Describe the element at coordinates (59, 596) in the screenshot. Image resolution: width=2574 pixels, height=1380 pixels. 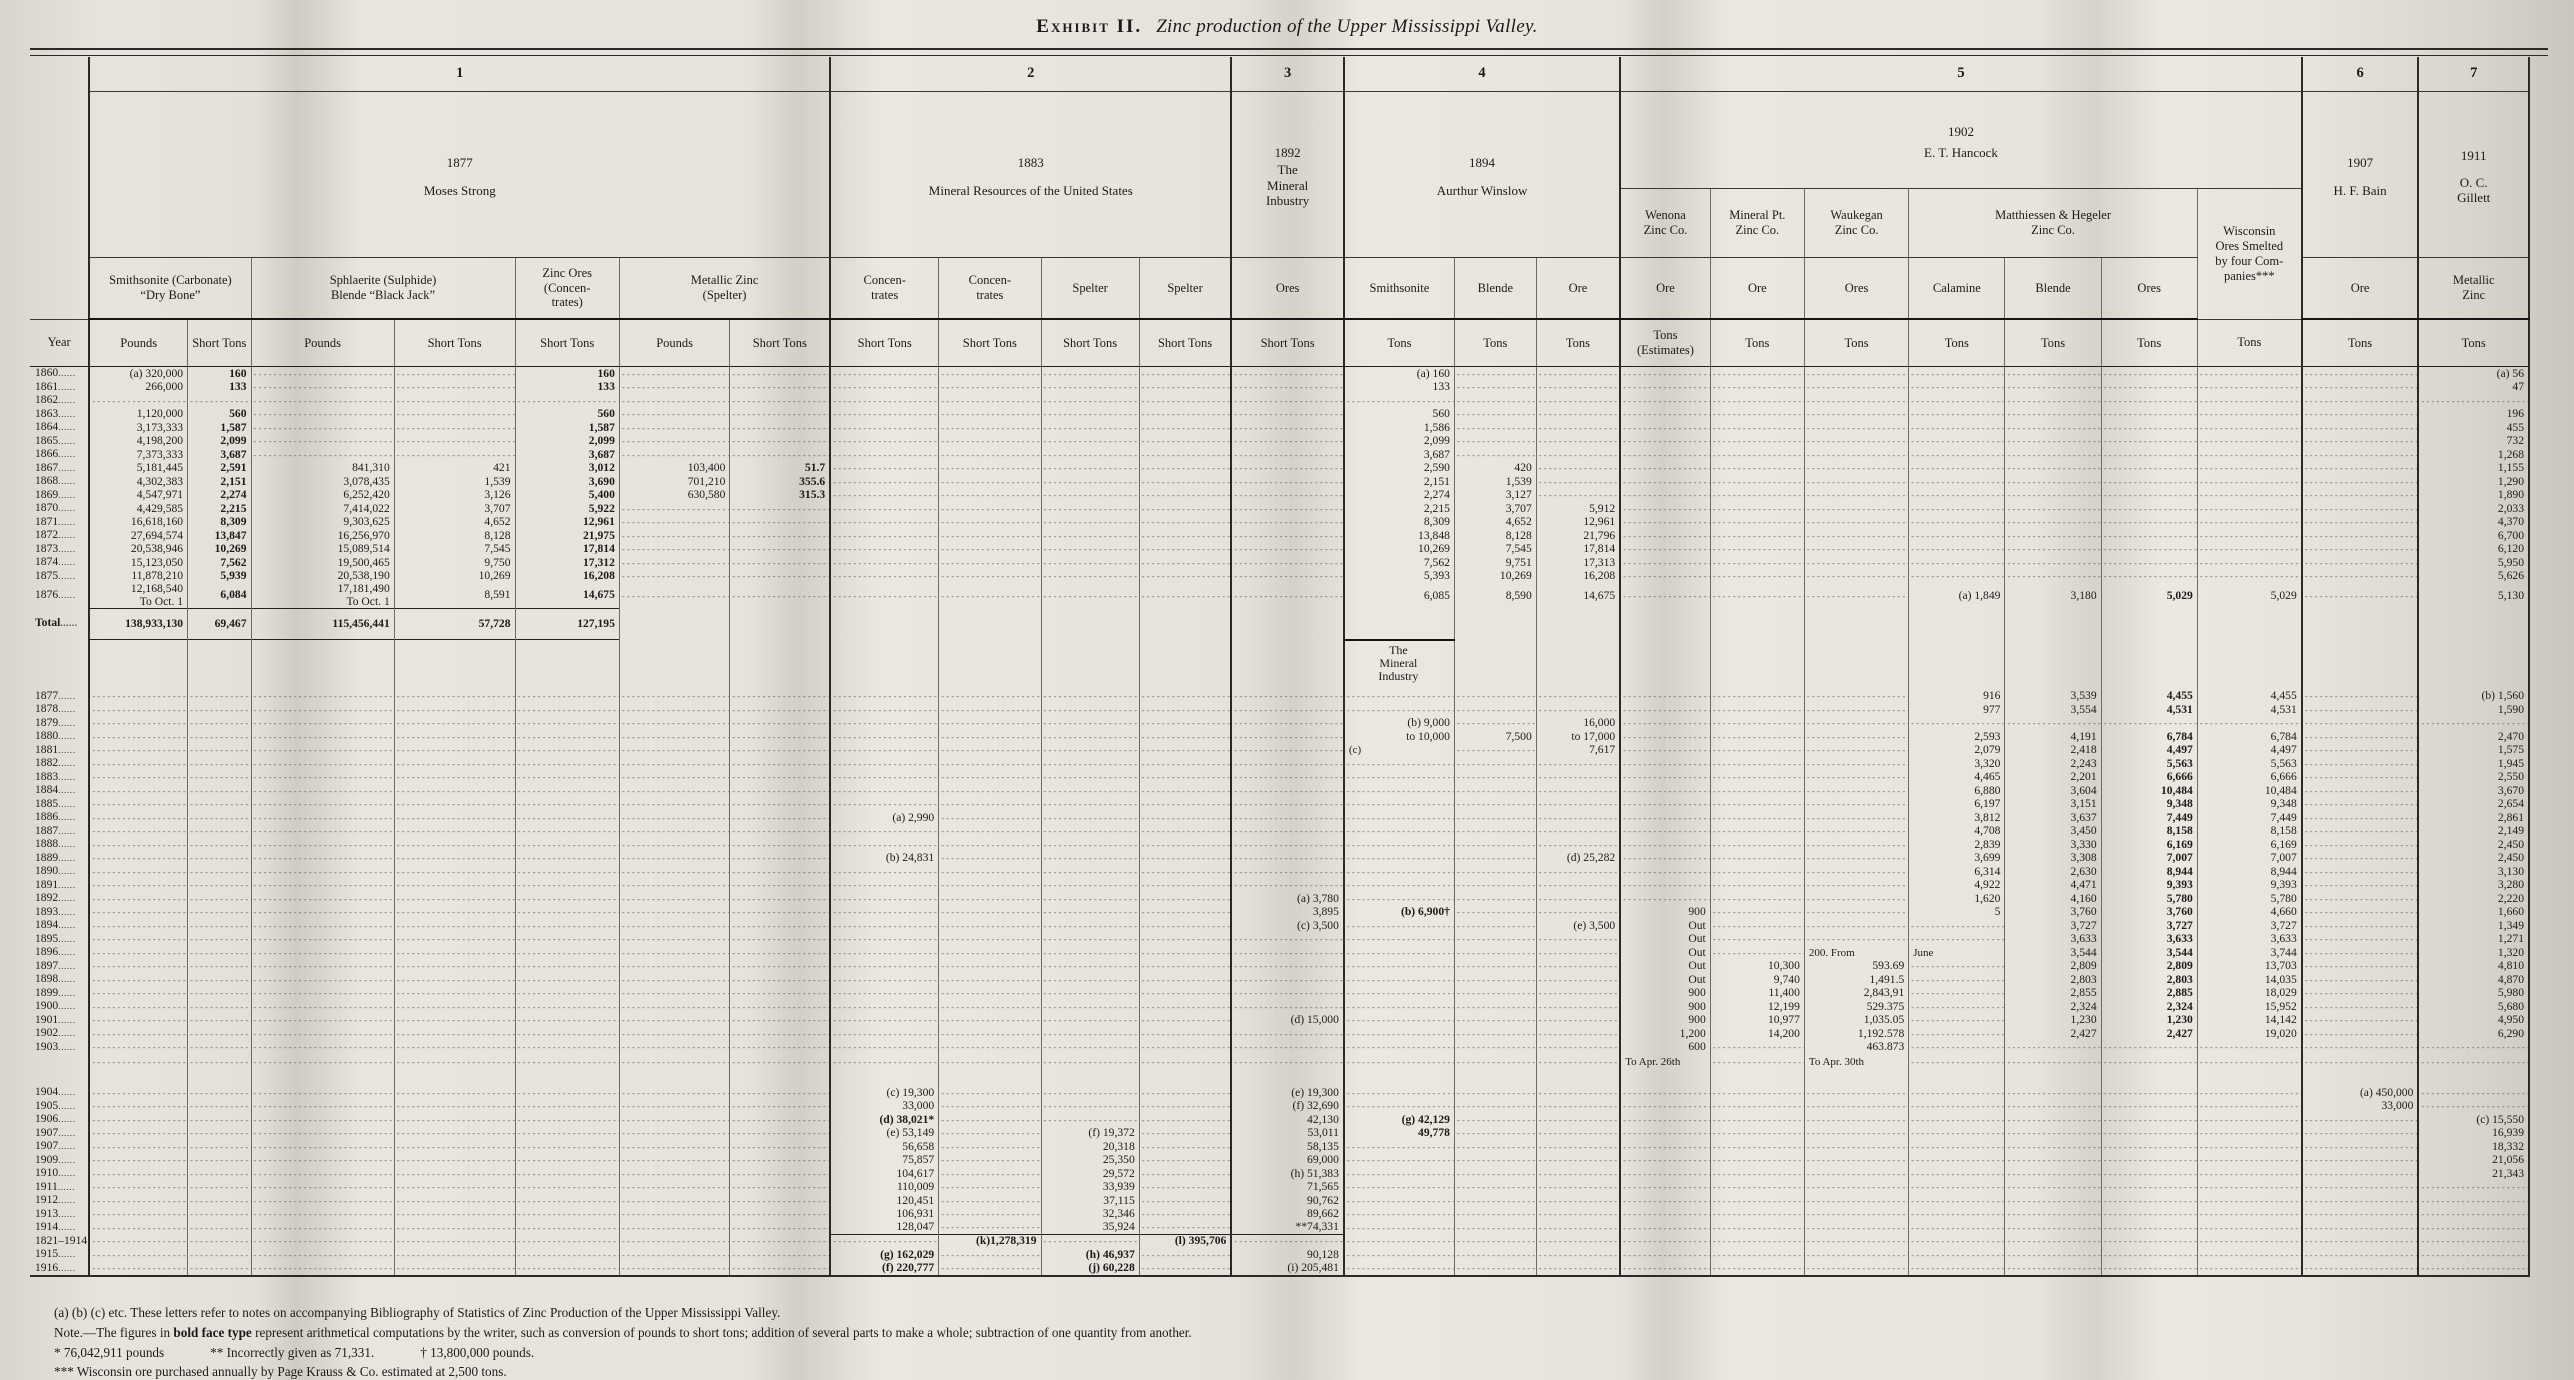
I see `year-cell: 1876` at that location.